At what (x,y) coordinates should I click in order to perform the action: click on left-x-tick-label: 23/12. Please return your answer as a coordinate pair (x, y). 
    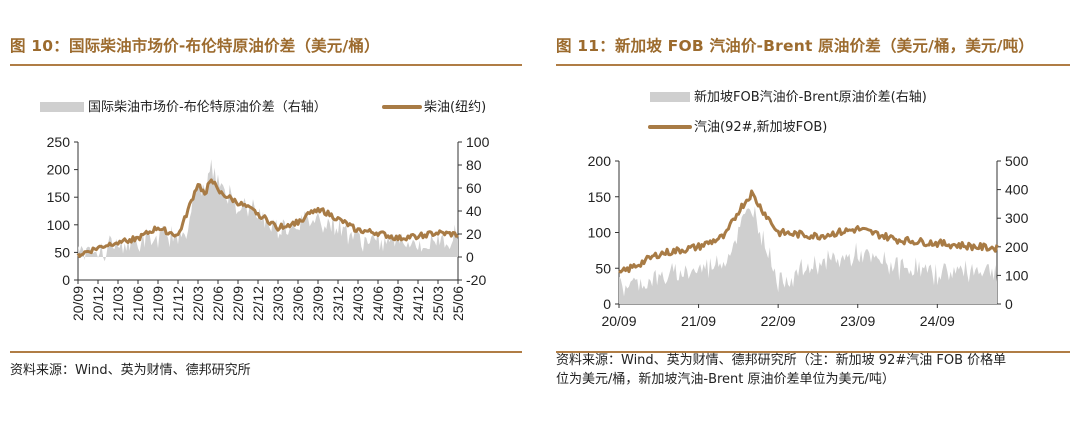
    Looking at the image, I should click on (338, 303).